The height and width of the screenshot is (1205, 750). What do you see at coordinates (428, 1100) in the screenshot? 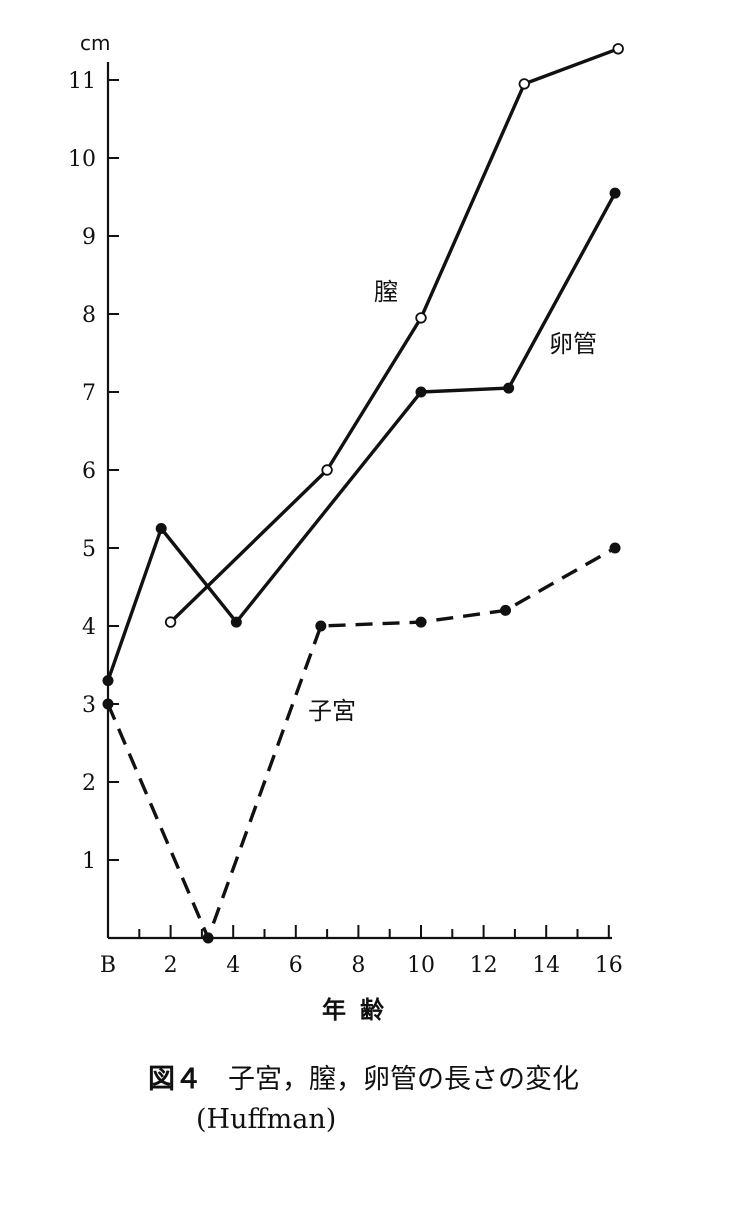
I see `figure-caption: 図４ 子宮，膣，卵管の長さの変化 (Huffman)` at bounding box center [428, 1100].